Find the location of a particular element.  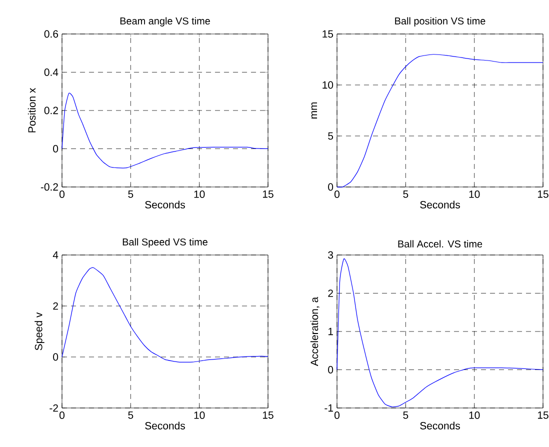

y-axis-title: Speed v is located at coordinates (39, 331).